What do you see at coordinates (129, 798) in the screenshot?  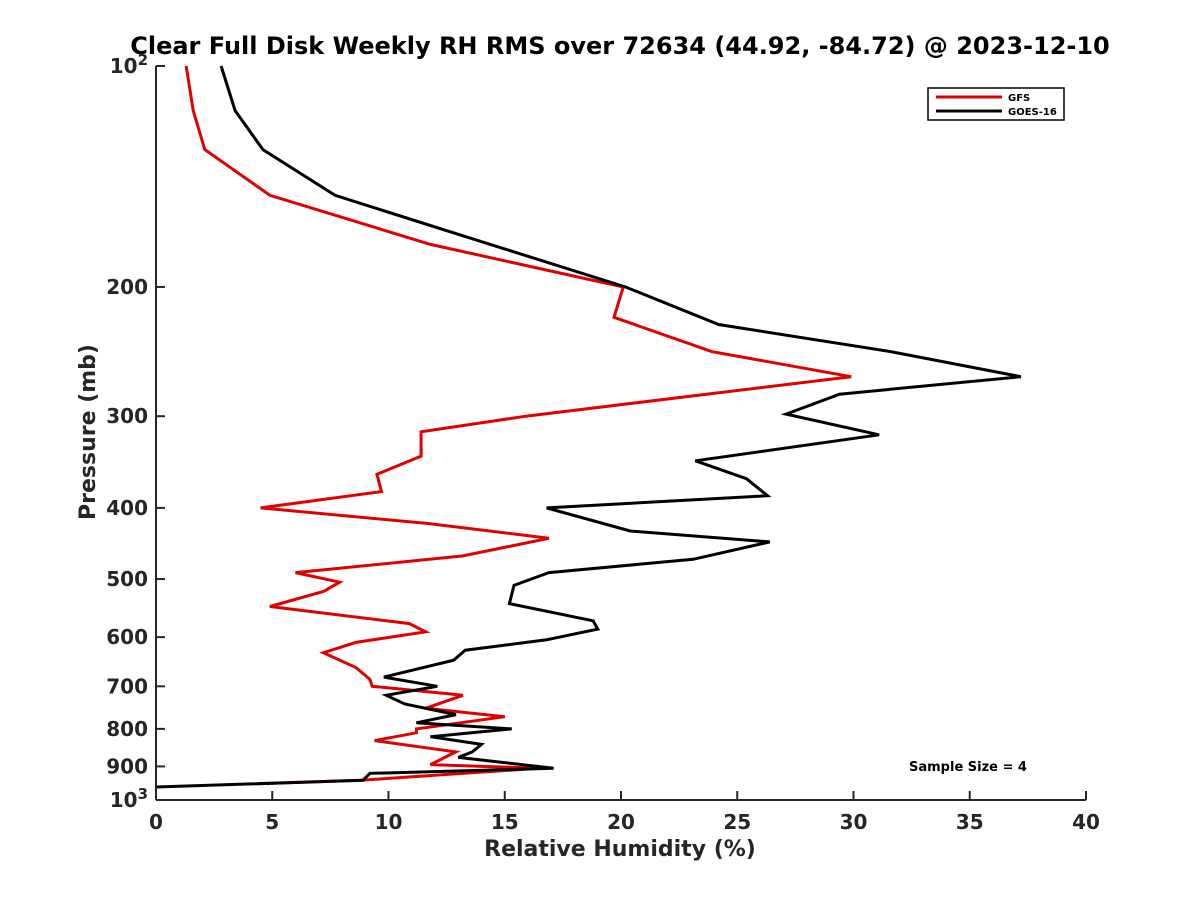 I see `y-tick-label: 10³` at bounding box center [129, 798].